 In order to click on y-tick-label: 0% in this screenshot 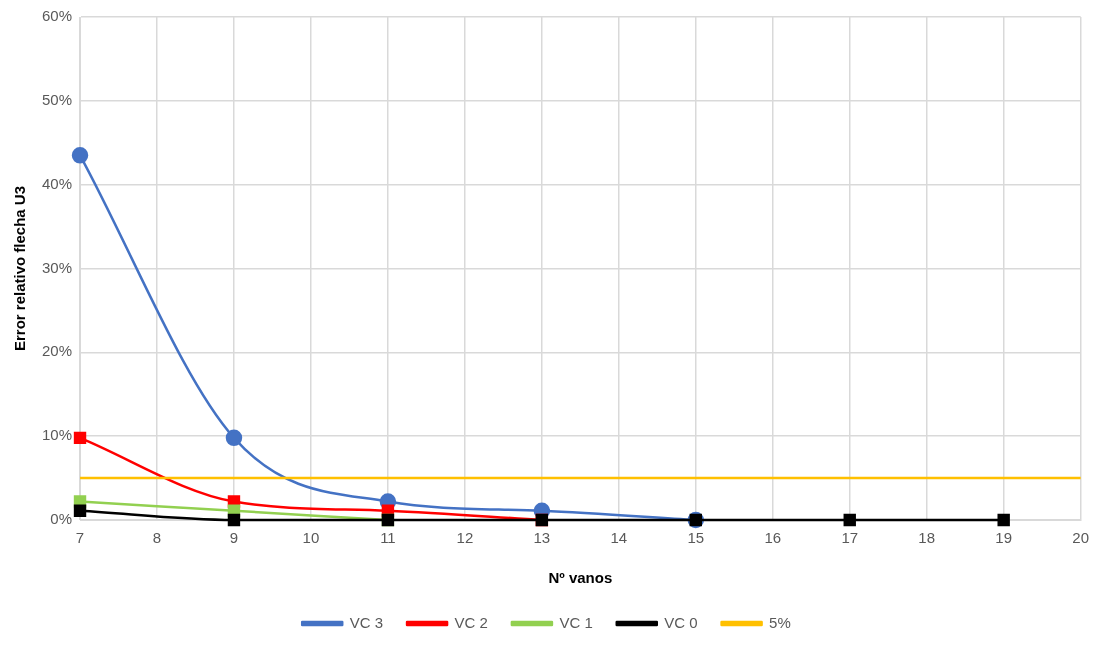, I will do `click(61, 519)`.